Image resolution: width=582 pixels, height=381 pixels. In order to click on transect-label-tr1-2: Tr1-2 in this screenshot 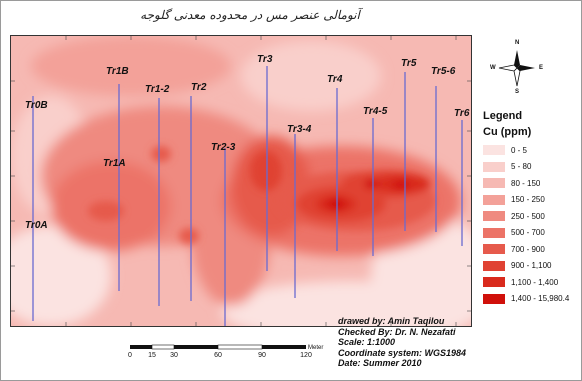, I will do `click(157, 89)`.